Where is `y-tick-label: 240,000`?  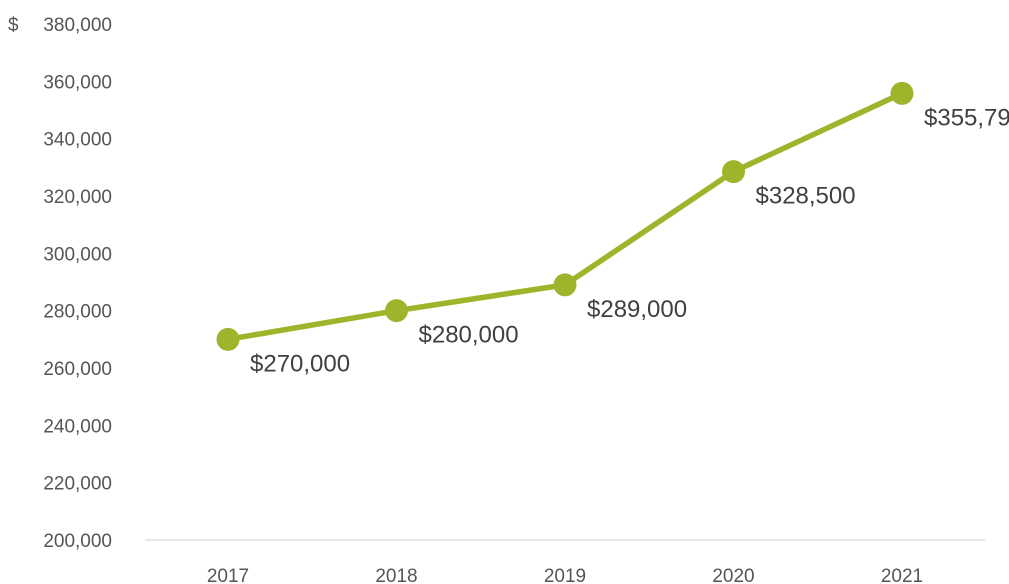 y-tick-label: 240,000 is located at coordinates (77, 426).